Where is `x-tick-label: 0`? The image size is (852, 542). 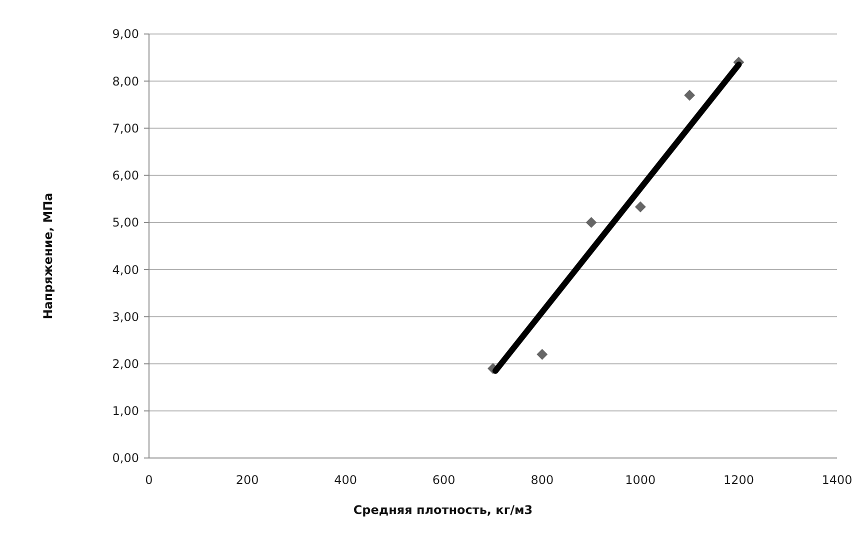 x-tick-label: 0 is located at coordinates (149, 480).